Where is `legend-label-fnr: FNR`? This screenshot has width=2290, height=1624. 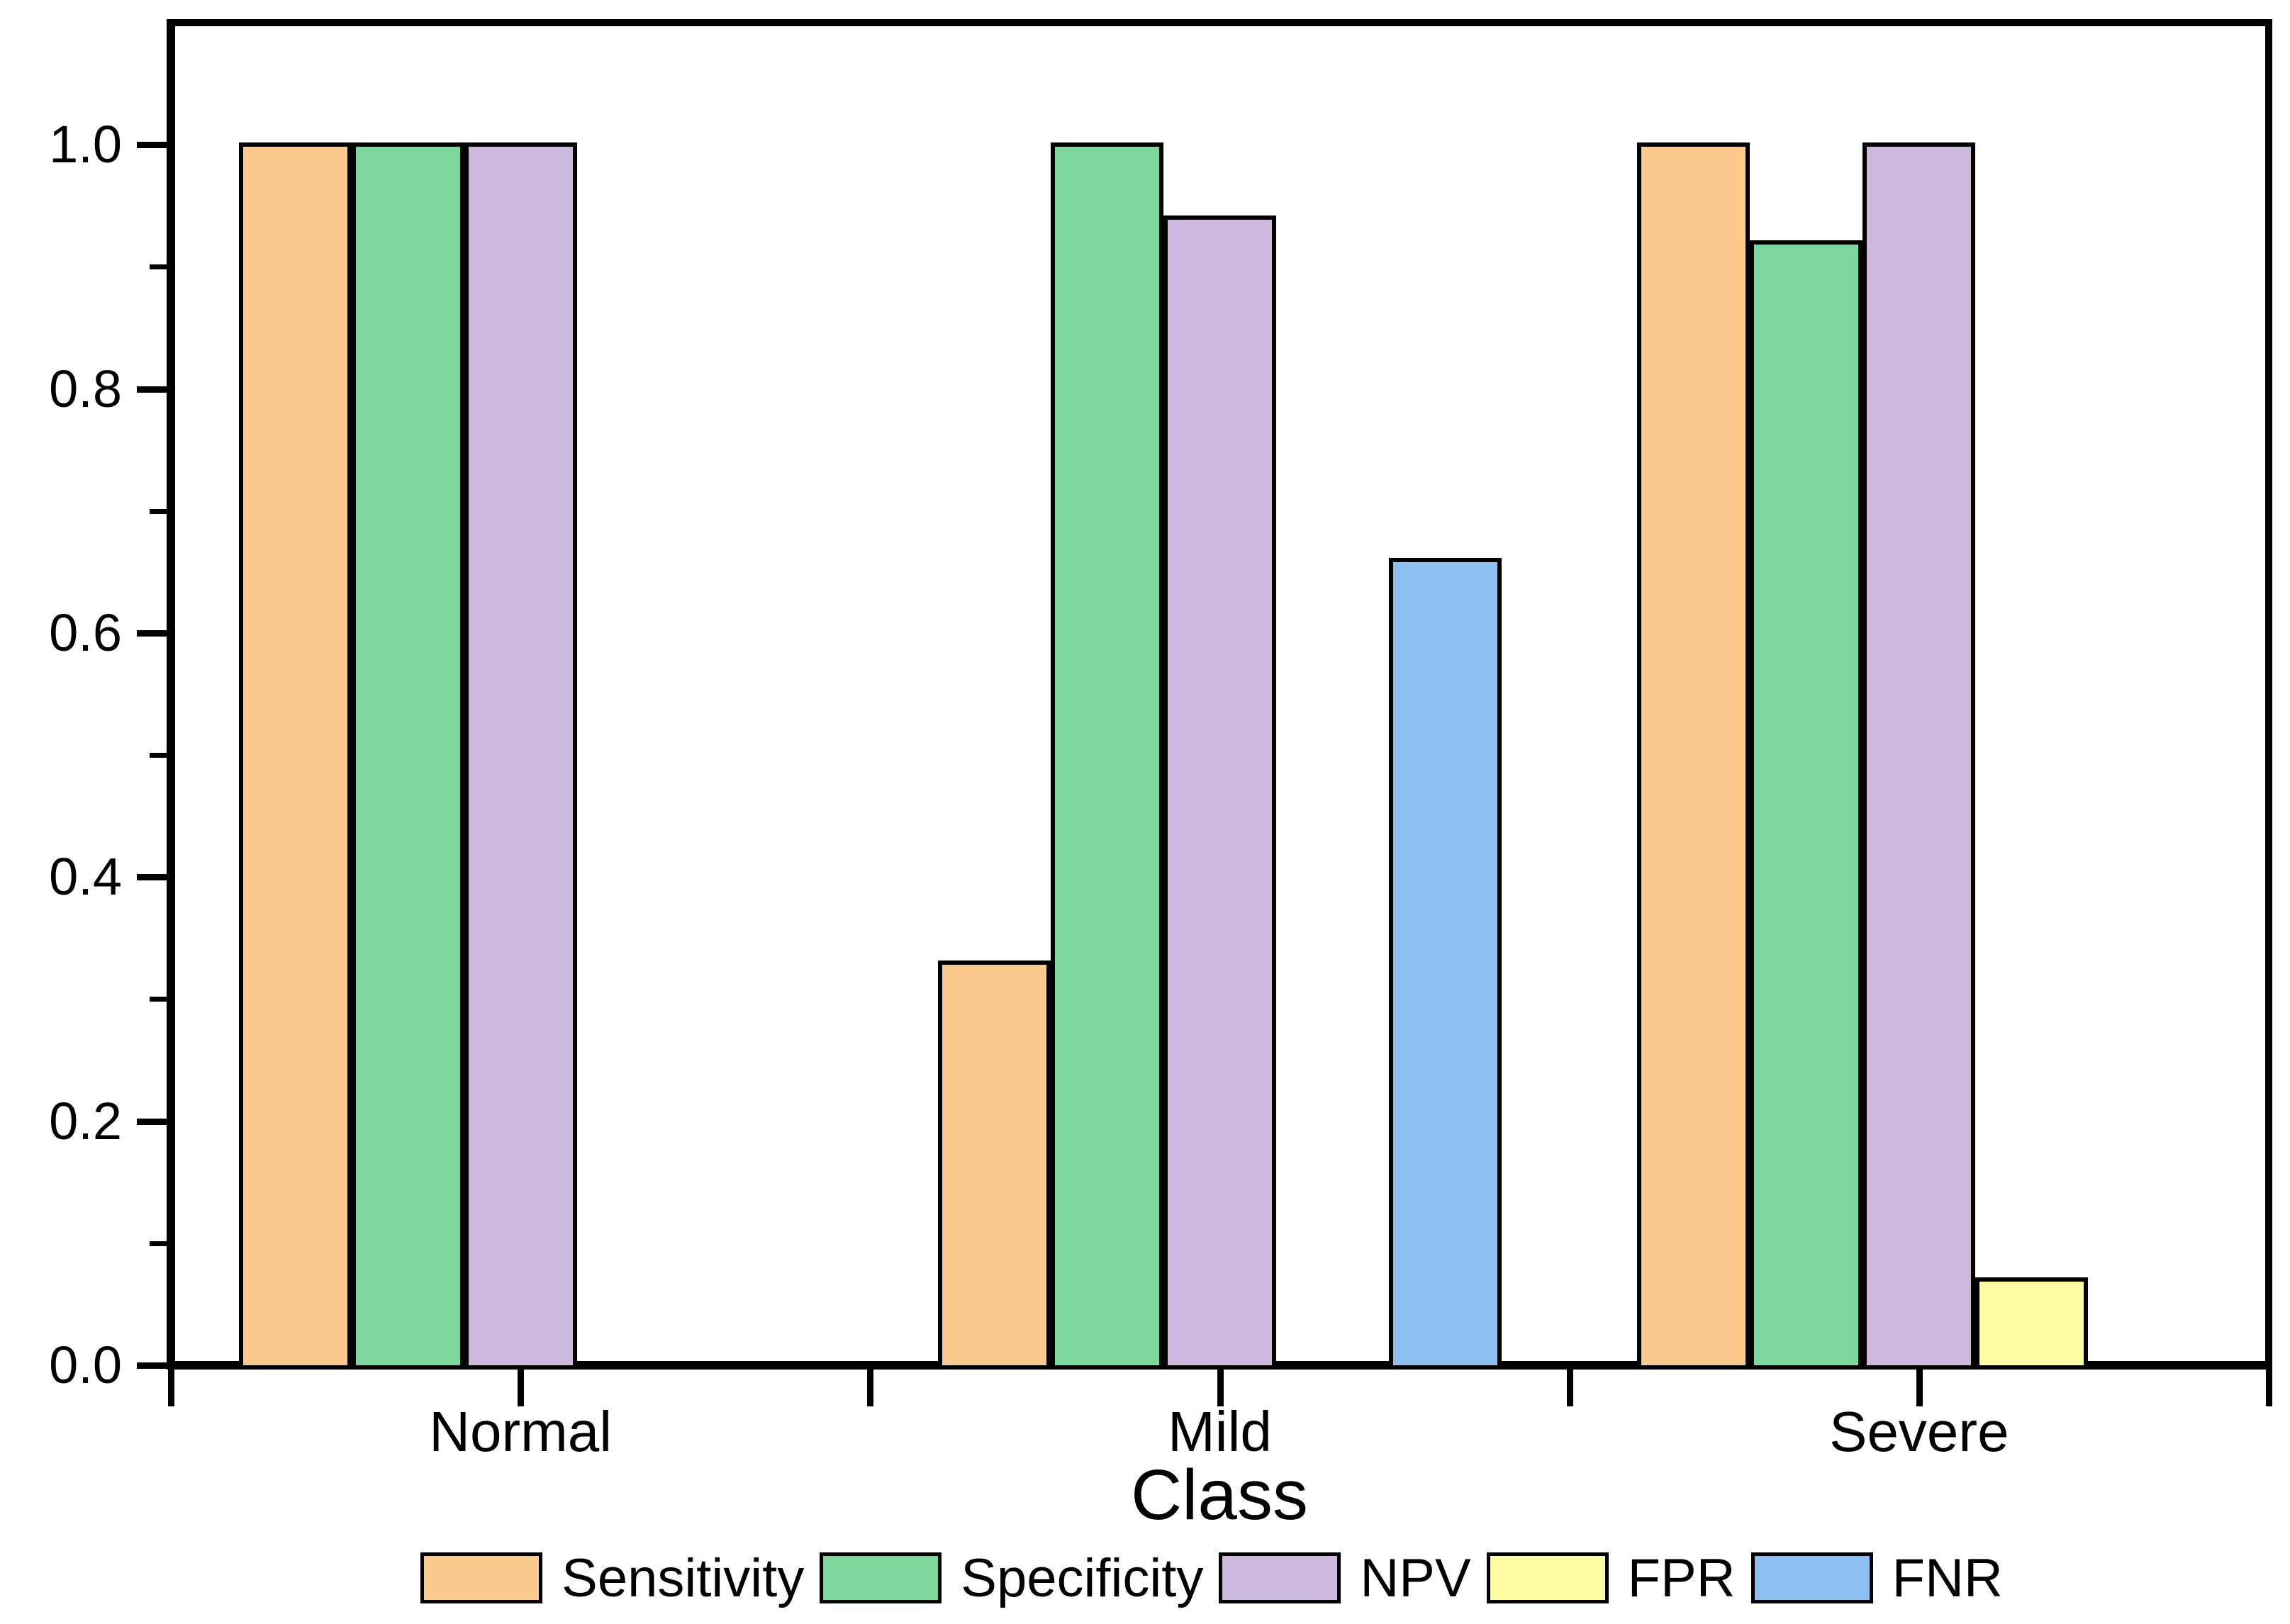
legend-label-fnr: FNR is located at coordinates (1947, 1577).